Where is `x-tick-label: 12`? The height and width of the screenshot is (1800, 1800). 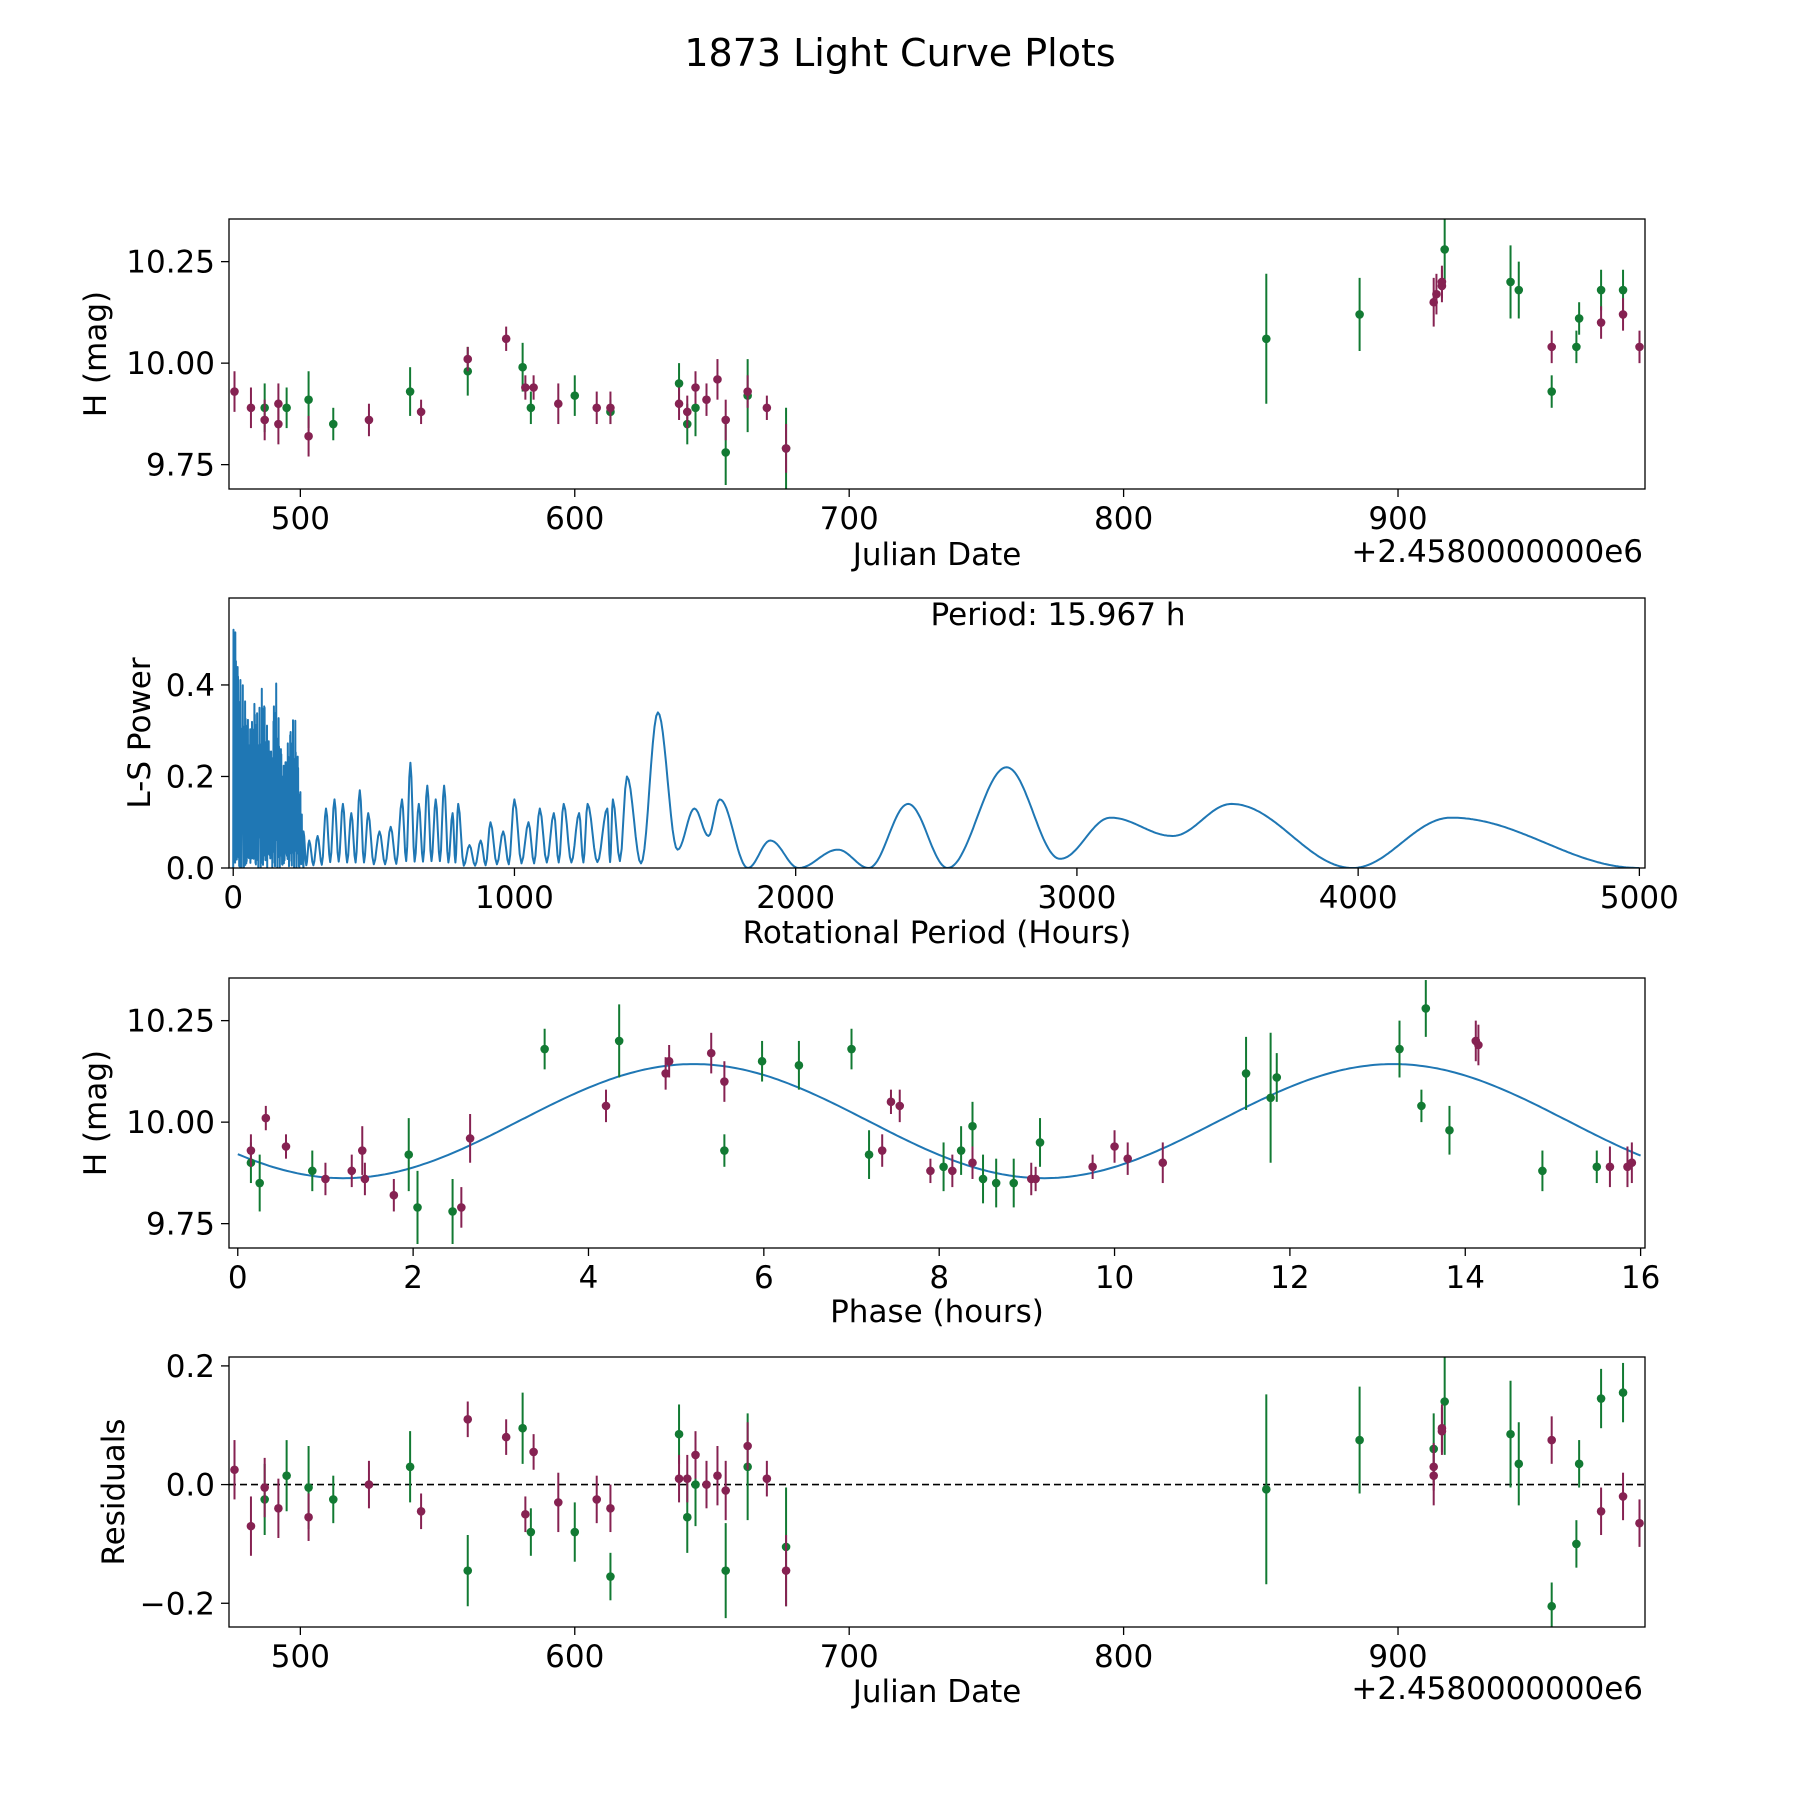 x-tick-label: 12 is located at coordinates (1289, 1278).